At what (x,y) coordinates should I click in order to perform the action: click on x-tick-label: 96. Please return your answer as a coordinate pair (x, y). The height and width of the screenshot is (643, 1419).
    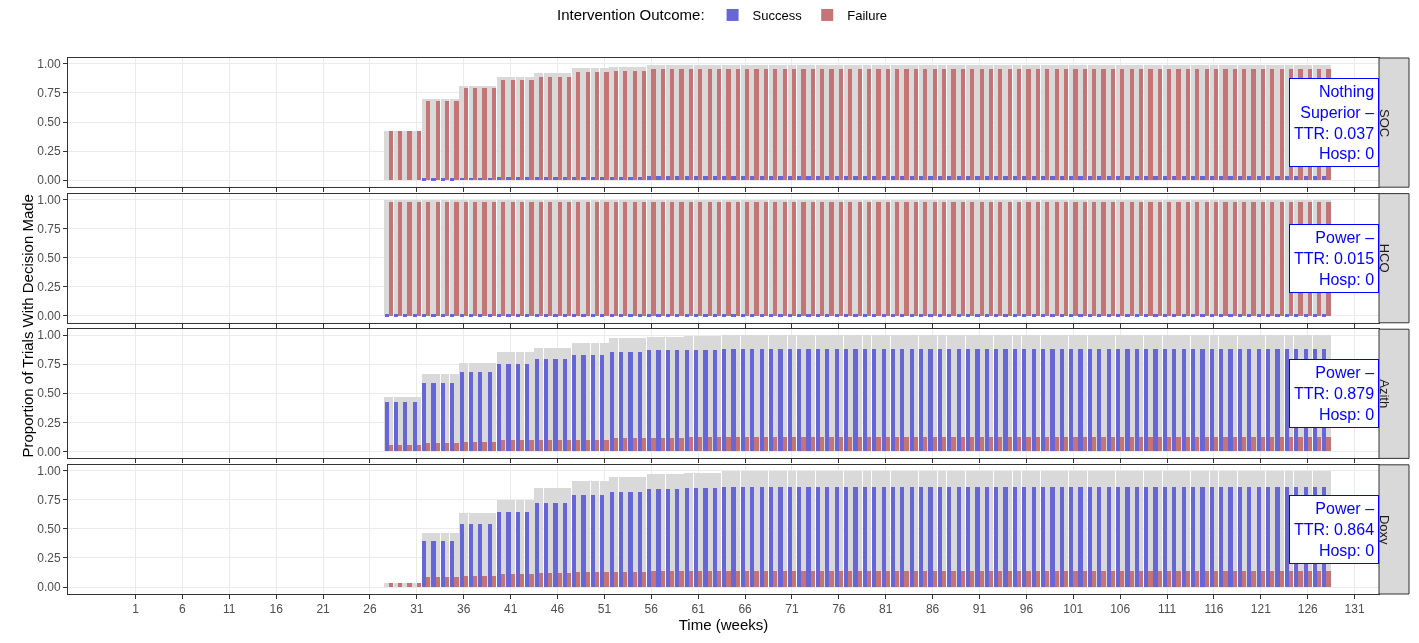
    Looking at the image, I should click on (1026, 609).